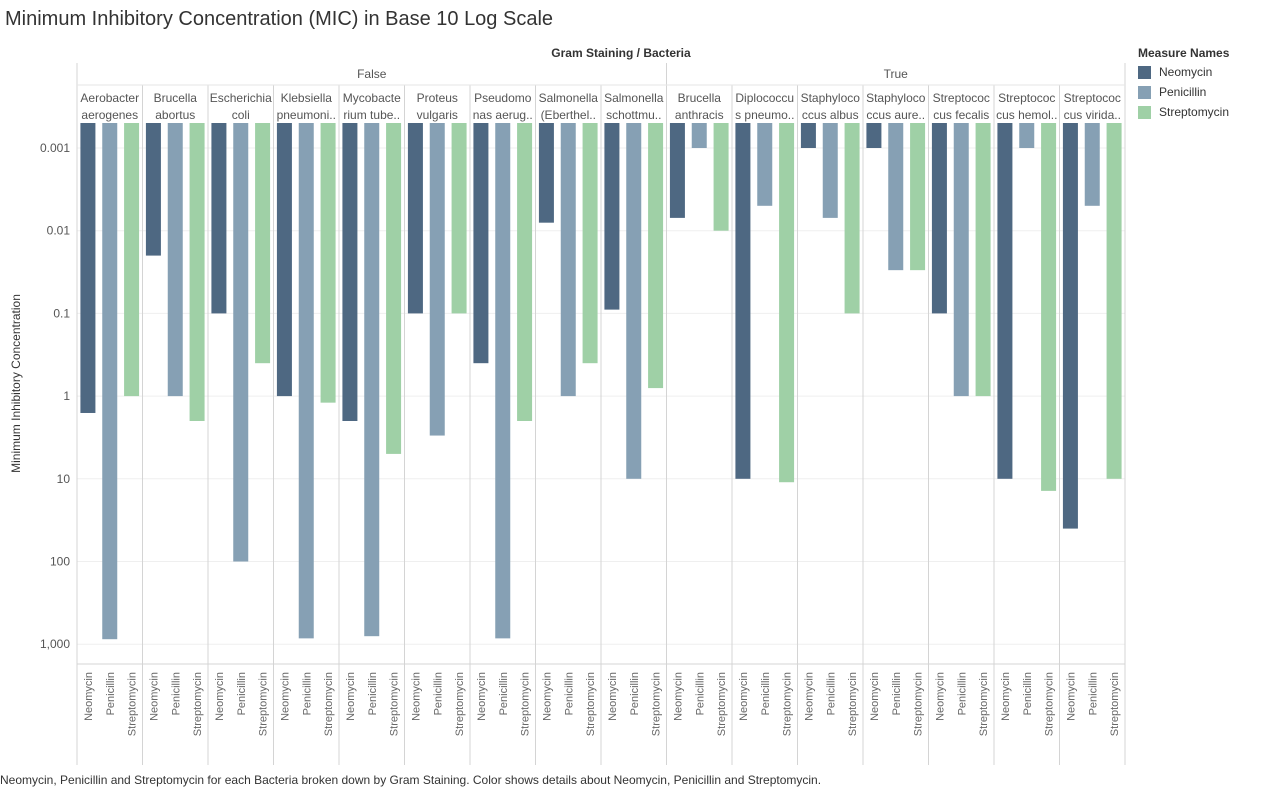  What do you see at coordinates (961, 115) in the screenshot?
I see `bacteria-name: cus fecalis` at bounding box center [961, 115].